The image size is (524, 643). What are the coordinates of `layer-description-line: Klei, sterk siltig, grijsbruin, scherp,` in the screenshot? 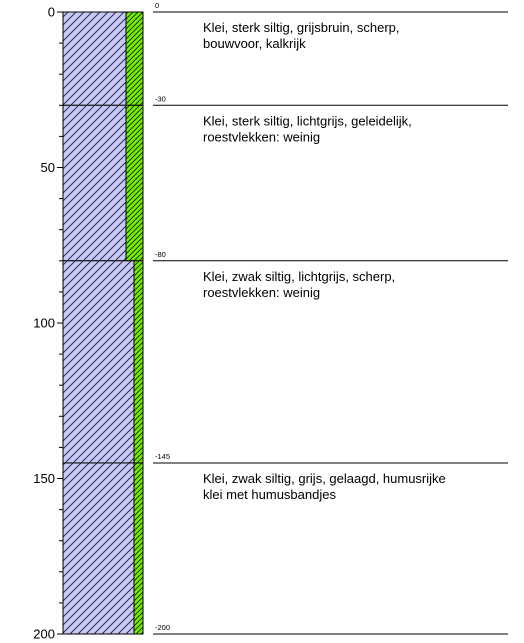 It's located at (301, 27).